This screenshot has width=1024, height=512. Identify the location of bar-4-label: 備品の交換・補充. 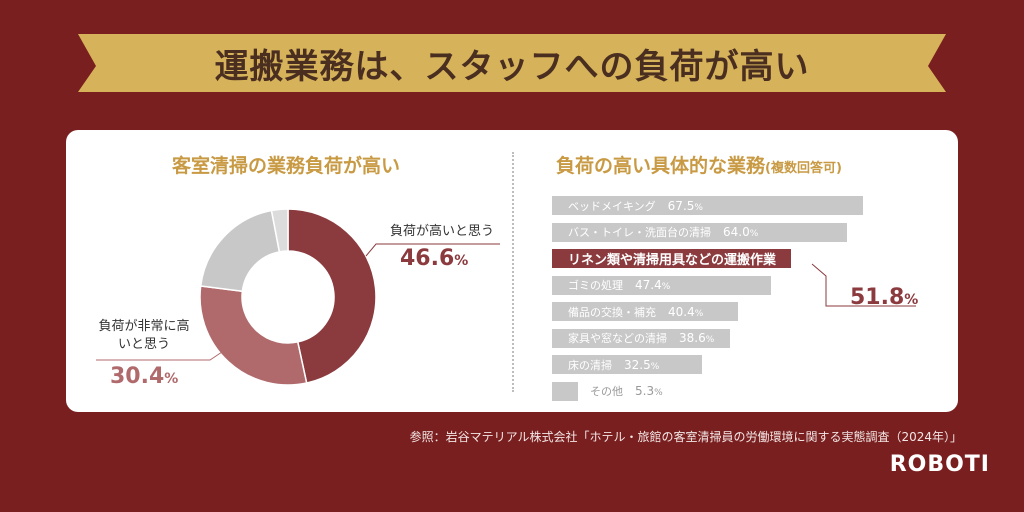
(612, 312).